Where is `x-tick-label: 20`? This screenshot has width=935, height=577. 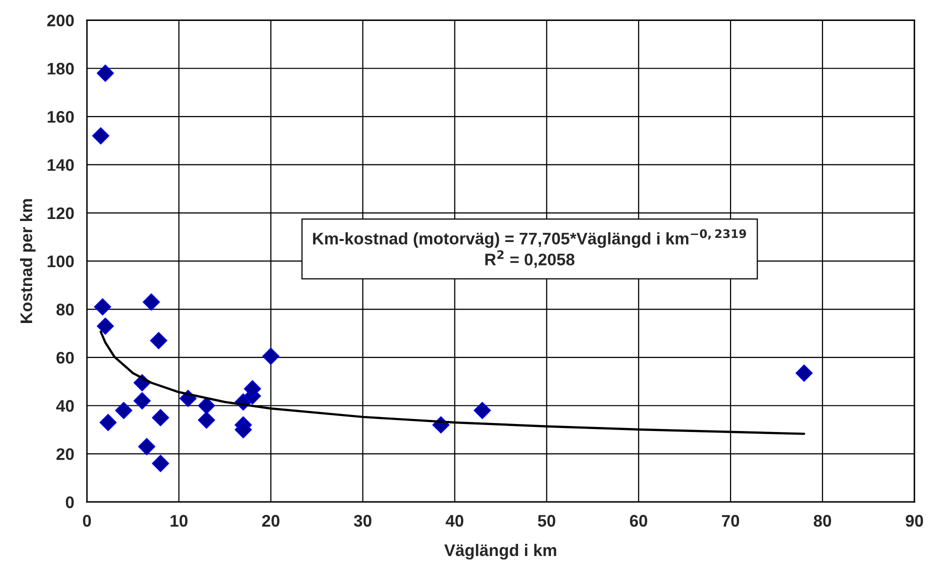 x-tick-label: 20 is located at coordinates (271, 520).